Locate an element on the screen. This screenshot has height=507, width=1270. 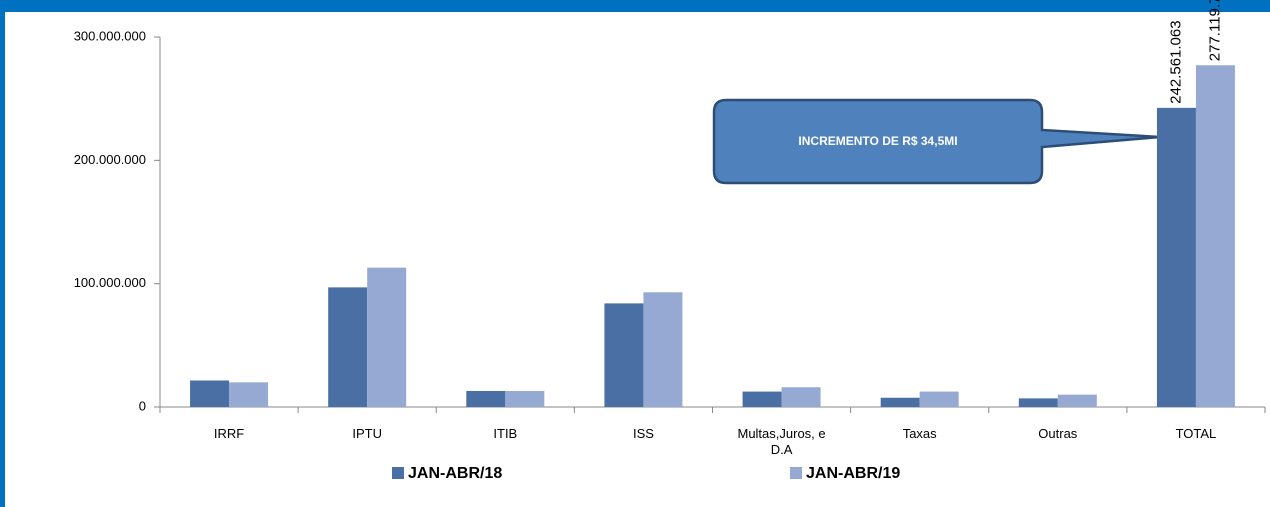
x-tick-label: ITIB is located at coordinates (505, 433).